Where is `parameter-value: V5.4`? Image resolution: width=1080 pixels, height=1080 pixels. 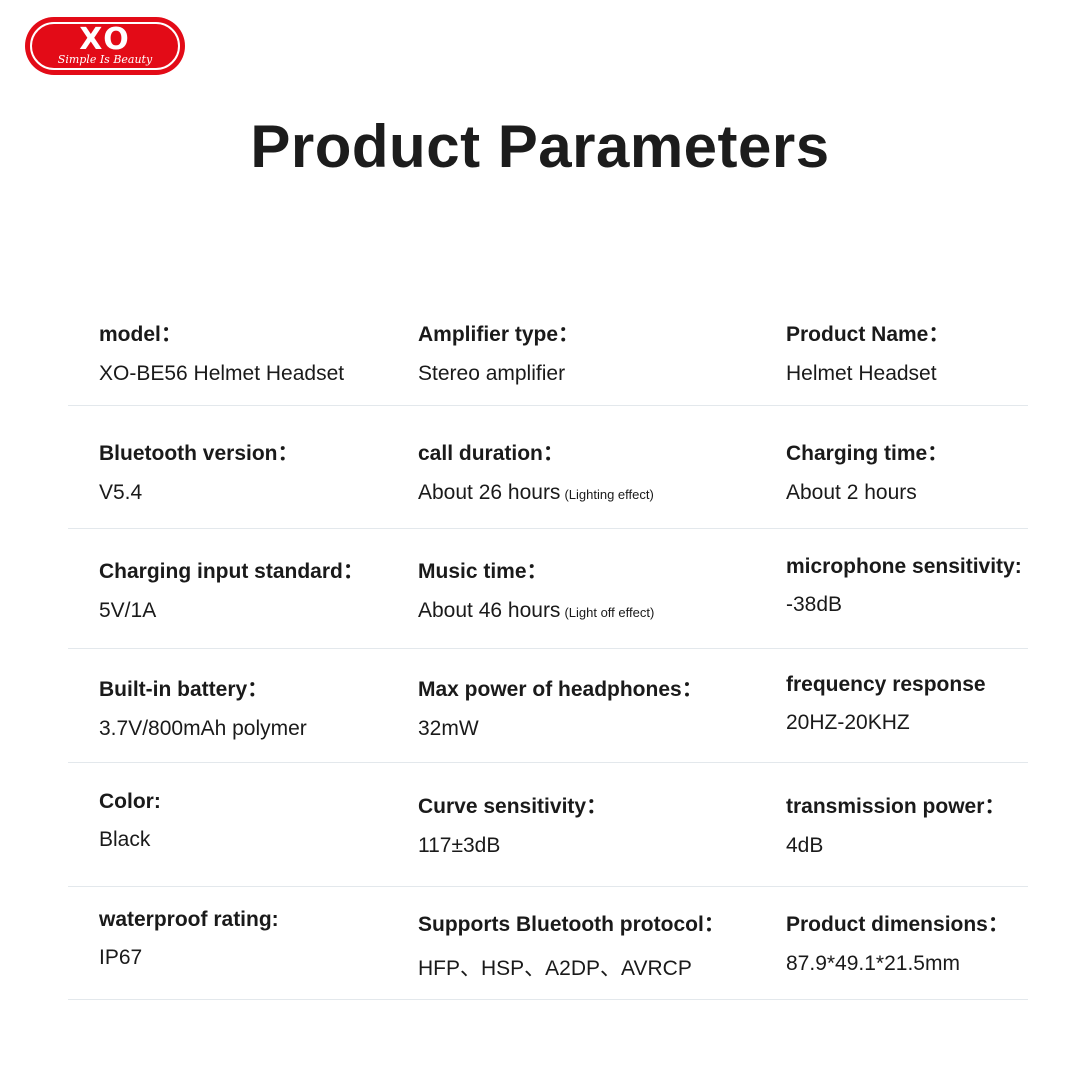
parameter-value: V5.4 is located at coordinates (199, 493).